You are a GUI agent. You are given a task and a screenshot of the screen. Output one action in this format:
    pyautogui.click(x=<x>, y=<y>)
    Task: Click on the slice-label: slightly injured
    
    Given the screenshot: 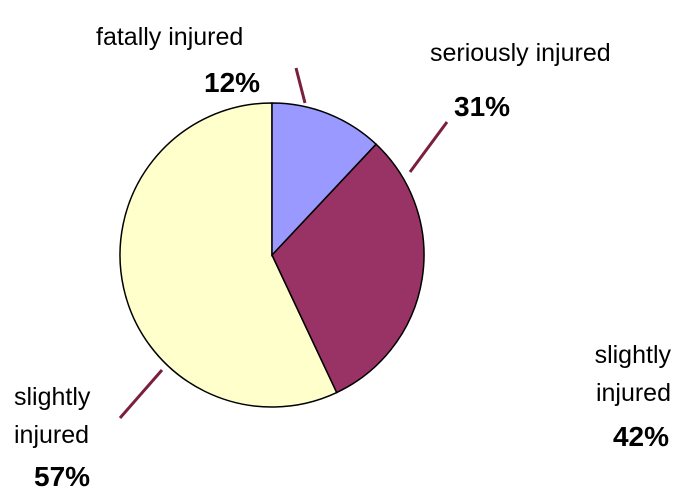 What is the action you would take?
    pyautogui.click(x=52, y=416)
    